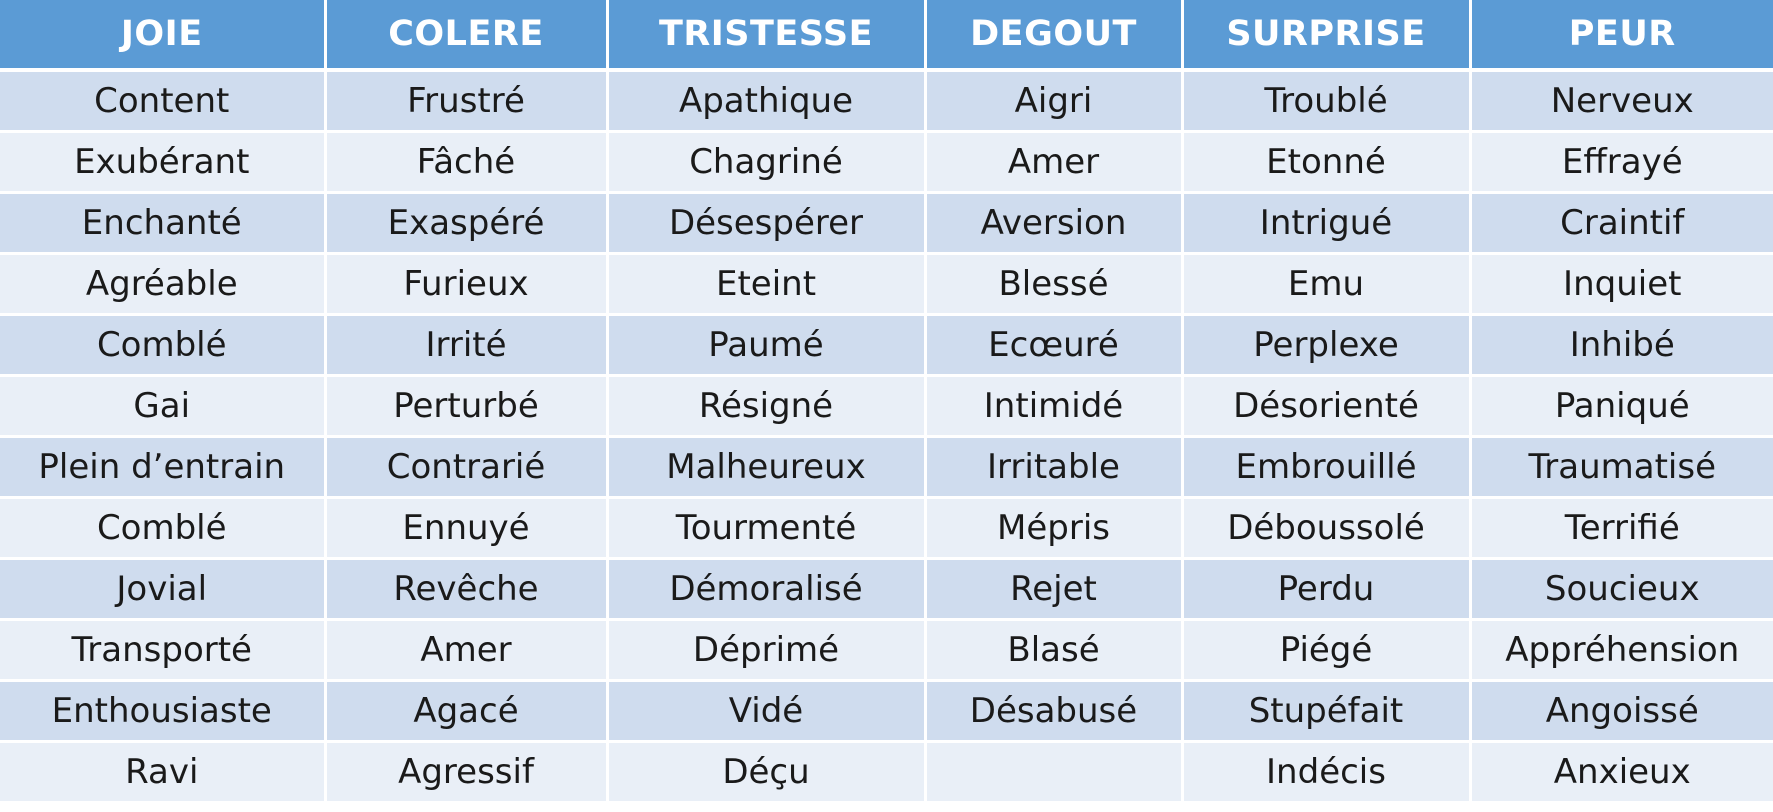 The width and height of the screenshot is (1773, 812). Describe the element at coordinates (767, 528) in the screenshot. I see `cell-tristesse: Tourmenté` at that location.